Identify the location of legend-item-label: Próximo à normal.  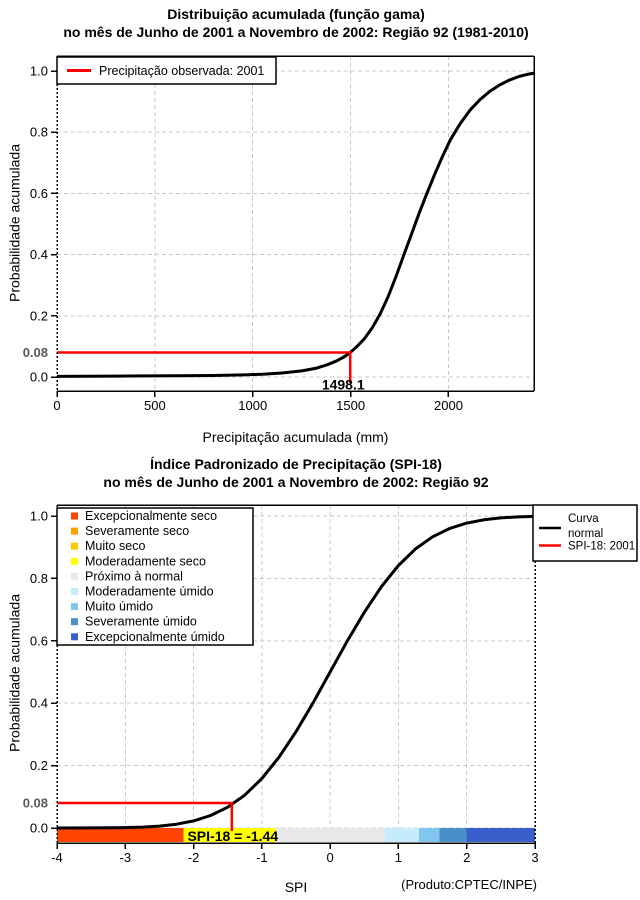
(134, 576).